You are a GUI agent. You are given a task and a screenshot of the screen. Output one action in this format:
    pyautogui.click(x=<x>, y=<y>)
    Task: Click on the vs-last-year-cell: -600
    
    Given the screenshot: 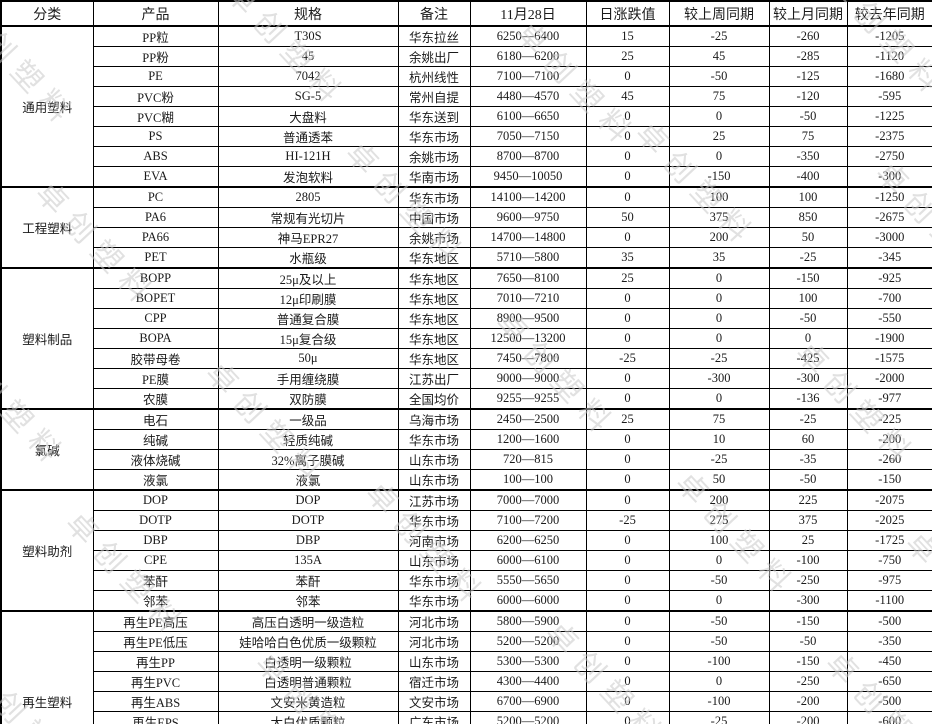 What is the action you would take?
    pyautogui.click(x=889, y=717)
    